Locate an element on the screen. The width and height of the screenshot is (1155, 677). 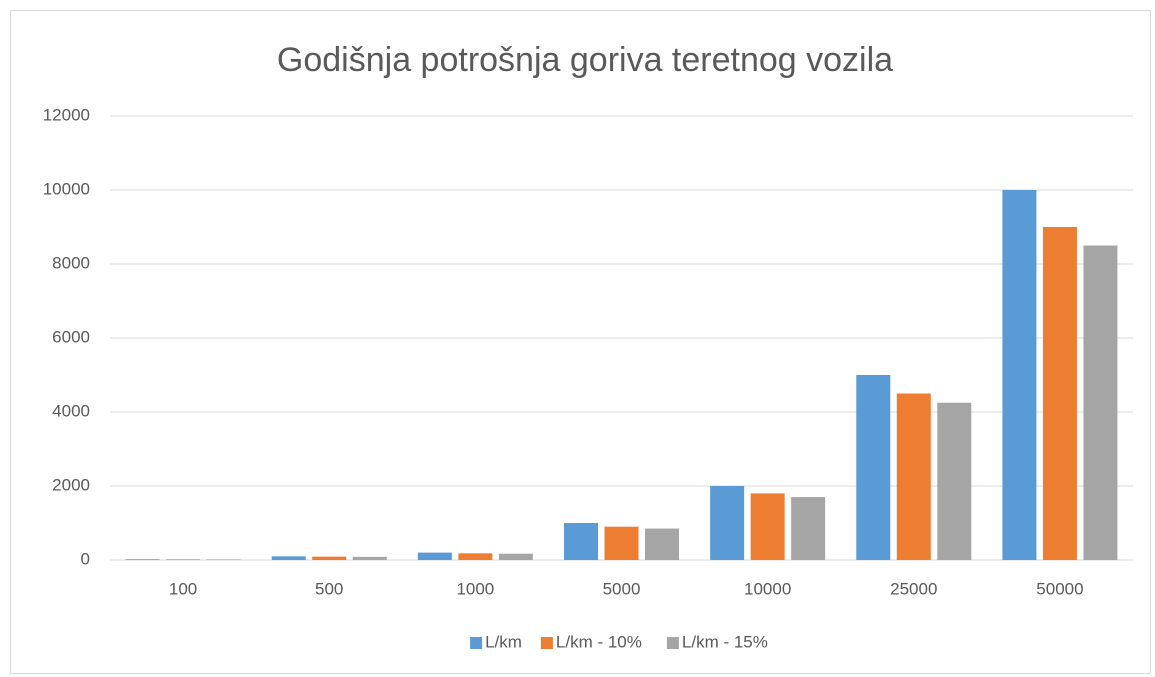
legend-label: L/km is located at coordinates (503, 641).